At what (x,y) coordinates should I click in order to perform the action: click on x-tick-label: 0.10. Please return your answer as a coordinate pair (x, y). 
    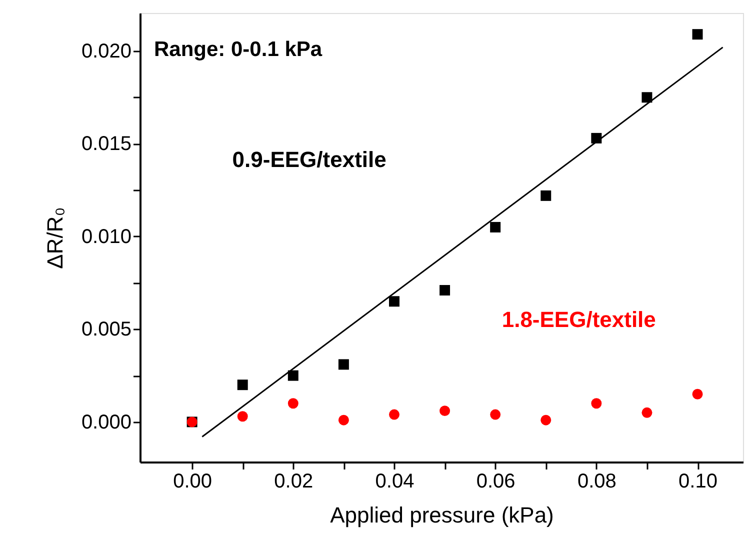
    Looking at the image, I should click on (698, 481).